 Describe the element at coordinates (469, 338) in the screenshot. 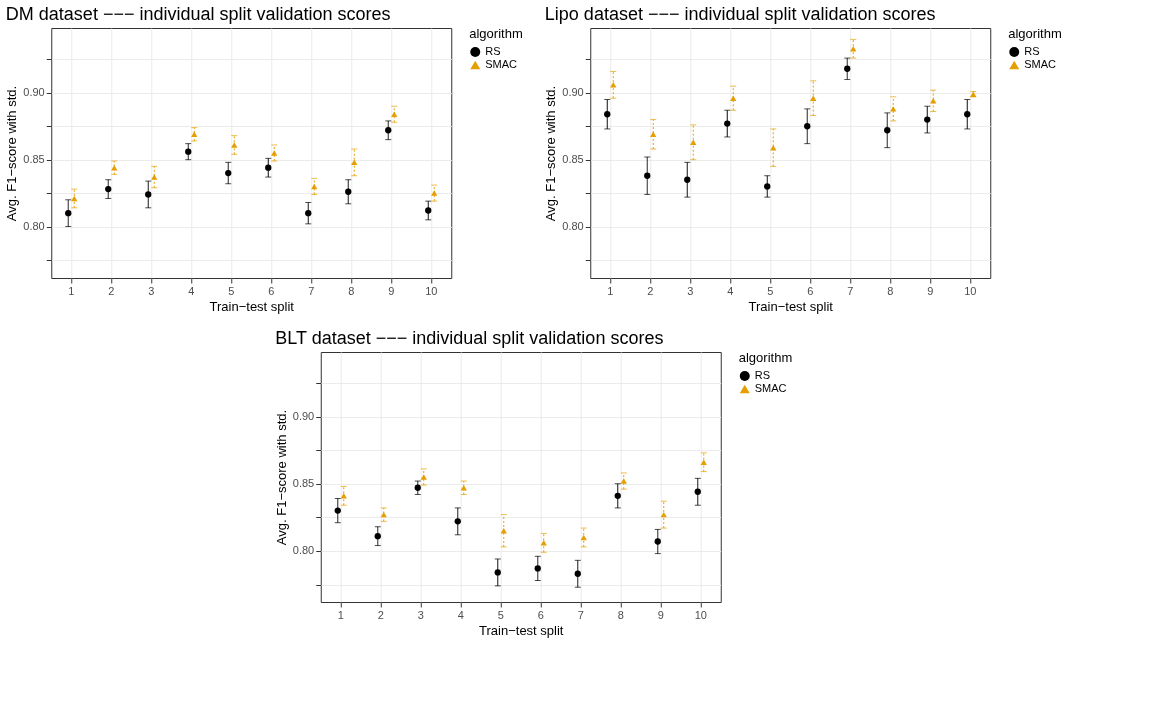

I see `chart-title: BLT dataset −−− individual split validation scores` at that location.